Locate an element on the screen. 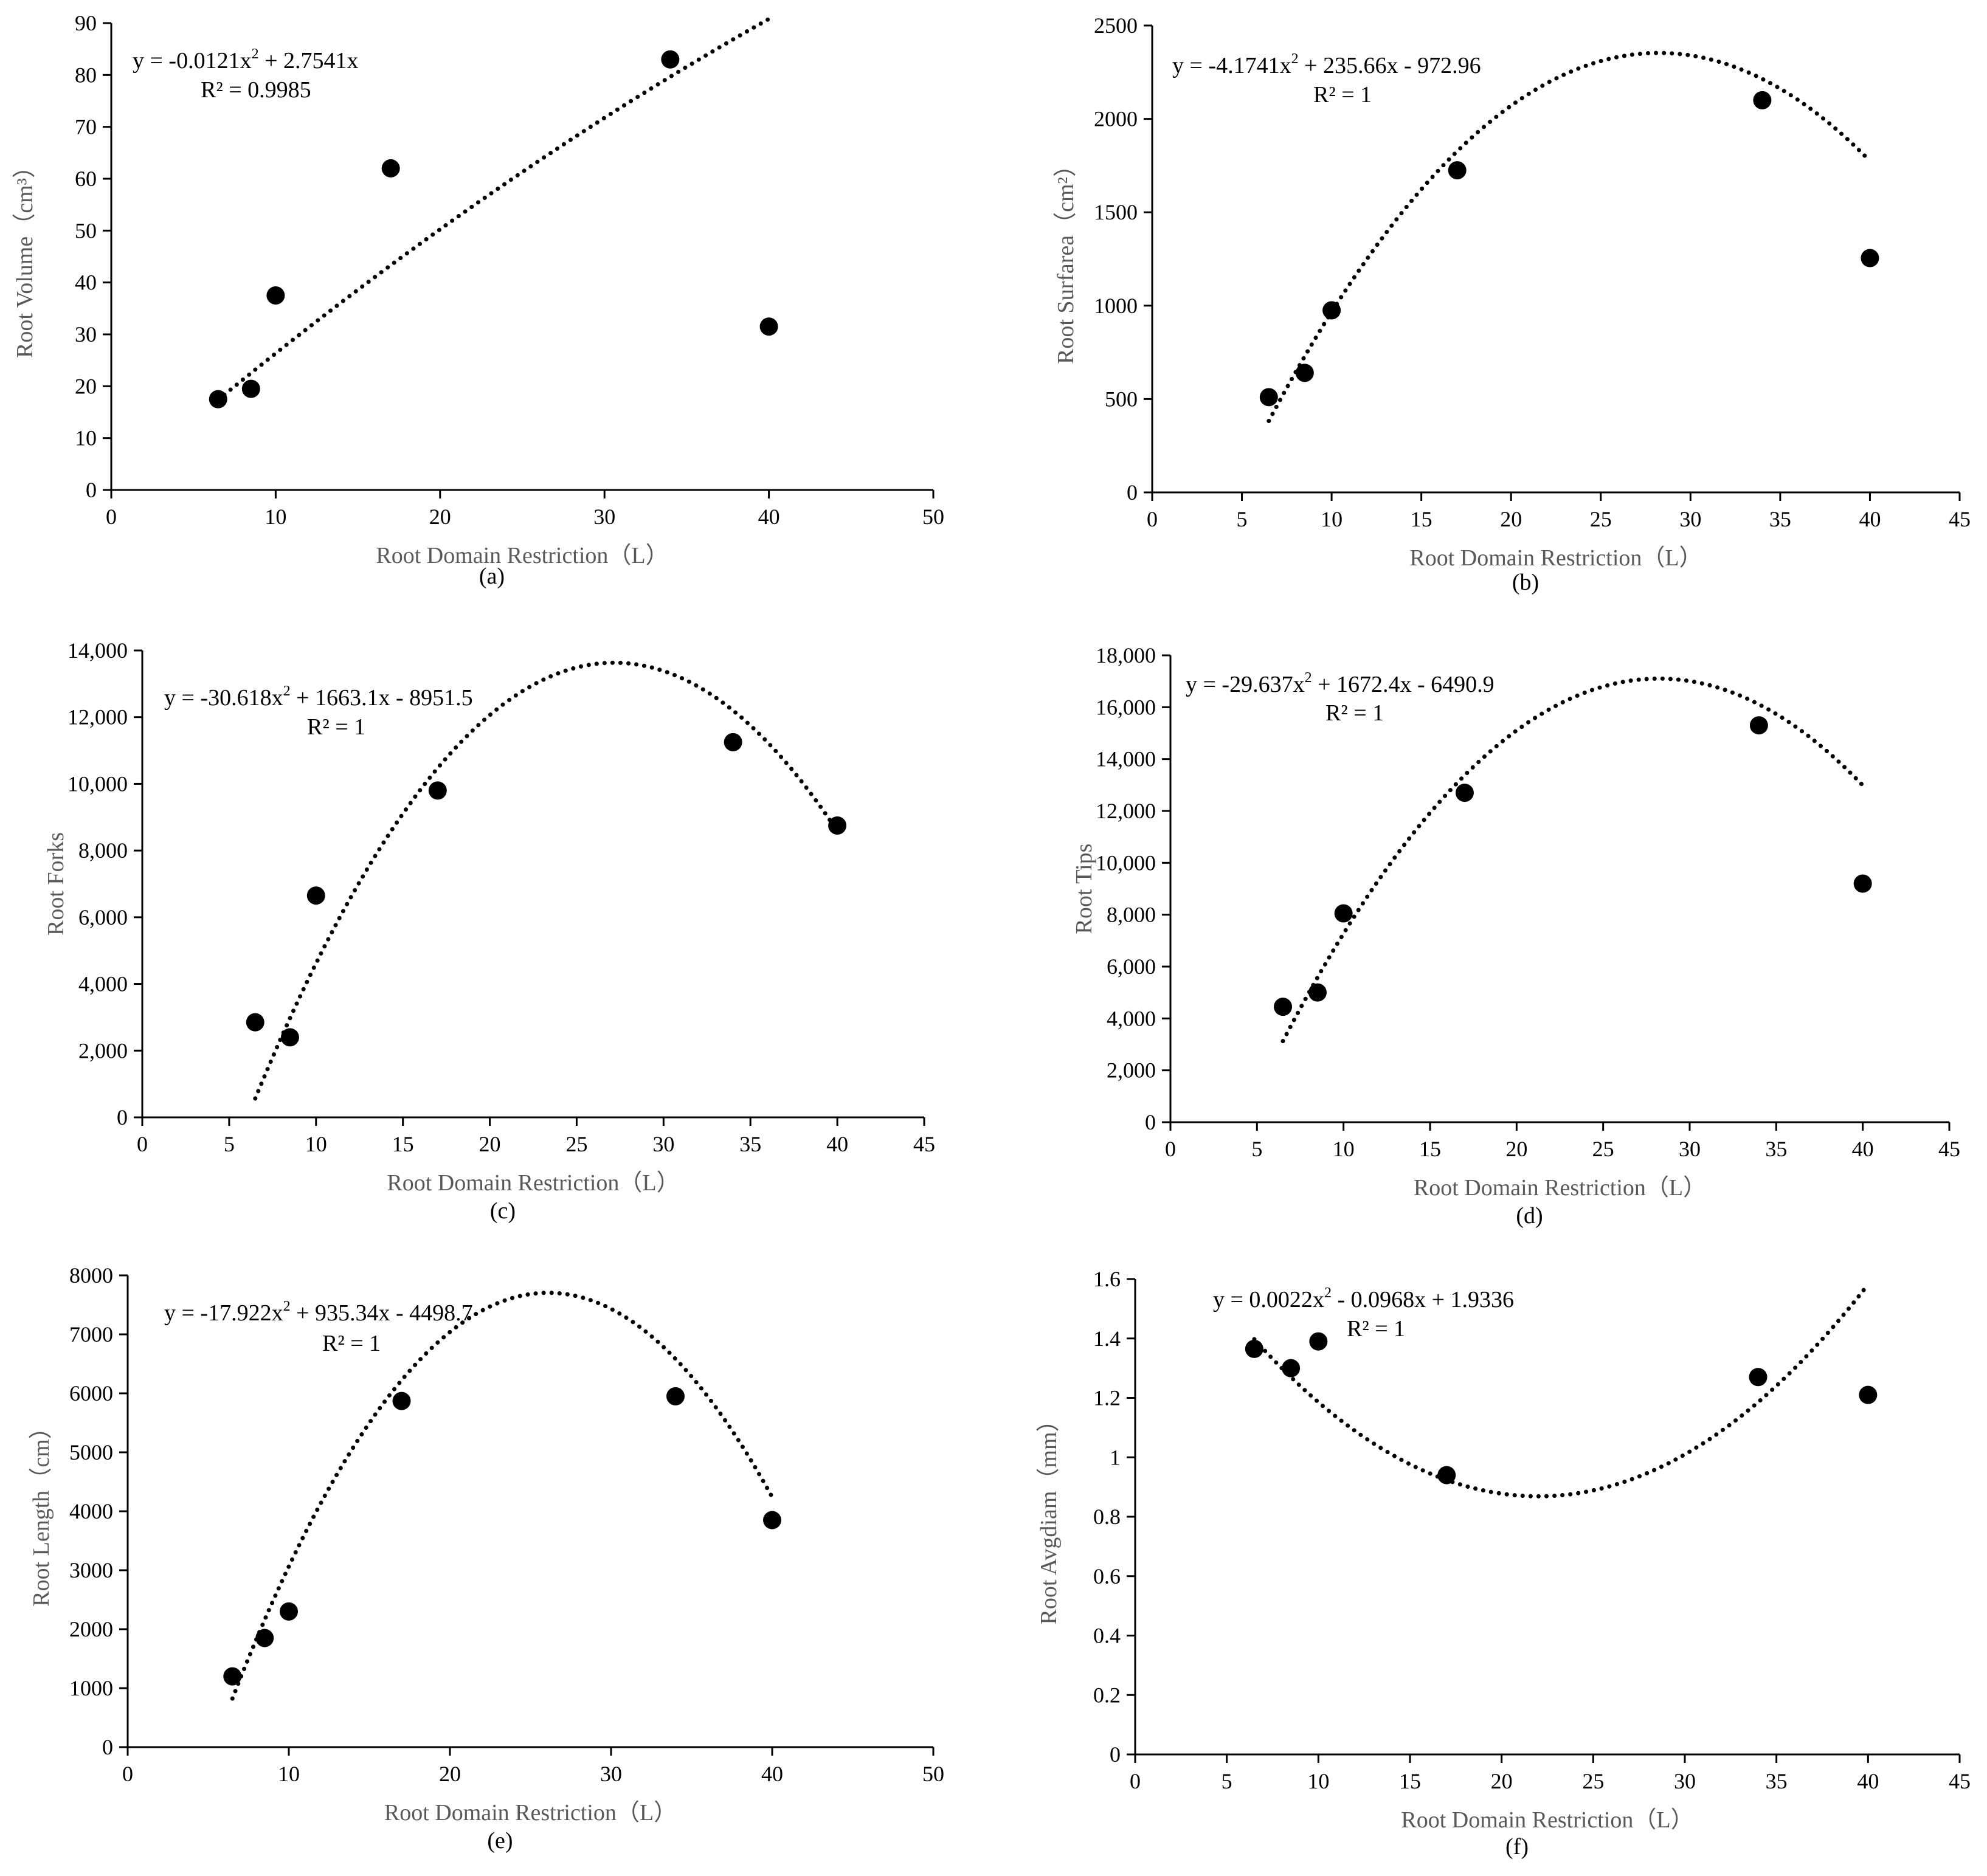 This screenshot has height=1876, width=1987. panel-label: (b) is located at coordinates (1525, 582).